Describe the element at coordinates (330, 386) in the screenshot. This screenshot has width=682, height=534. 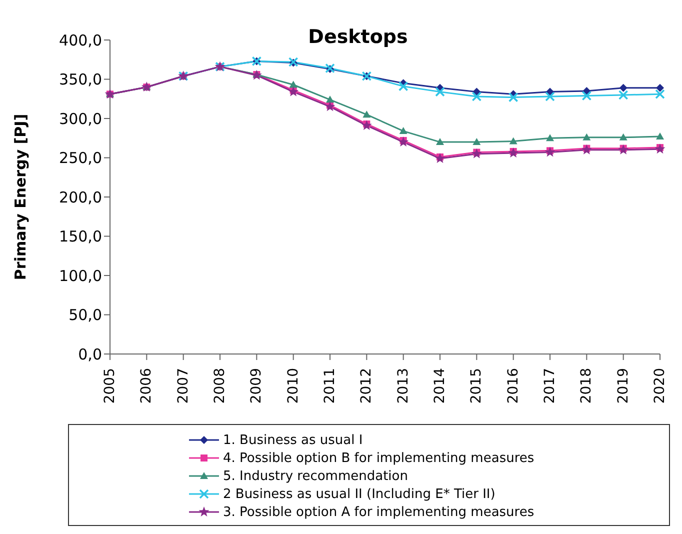
I see `x-tick-label: 2011` at that location.